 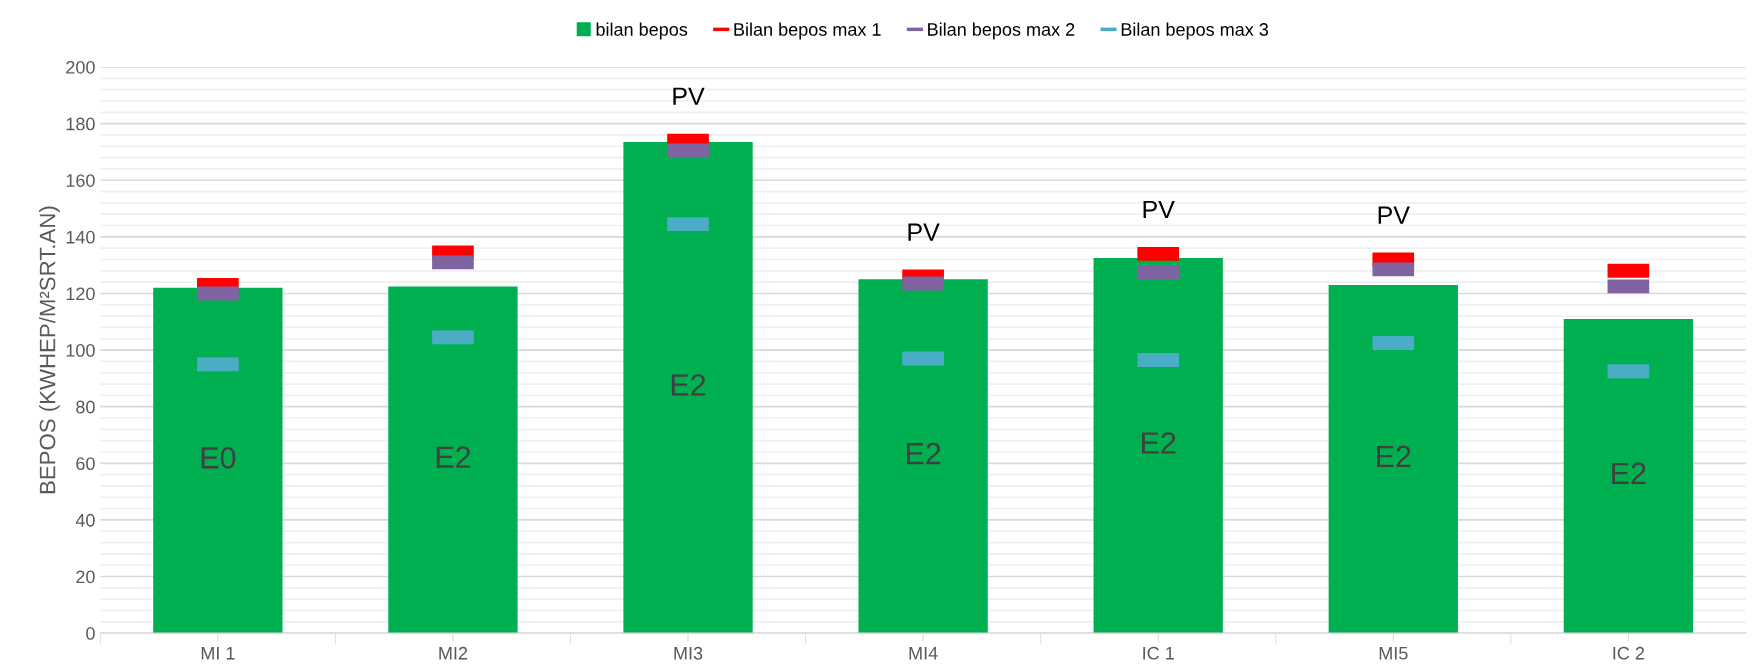 I want to click on y-tick-label: 160, so click(x=80, y=180).